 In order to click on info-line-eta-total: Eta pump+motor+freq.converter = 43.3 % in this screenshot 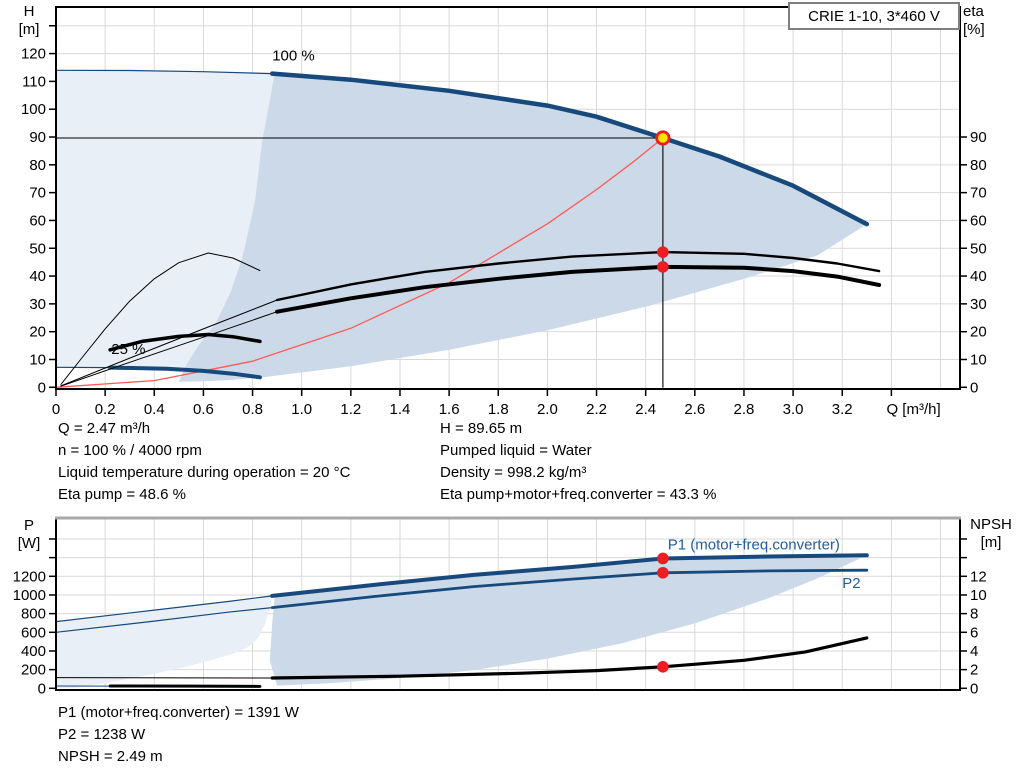, I will do `click(578, 494)`.